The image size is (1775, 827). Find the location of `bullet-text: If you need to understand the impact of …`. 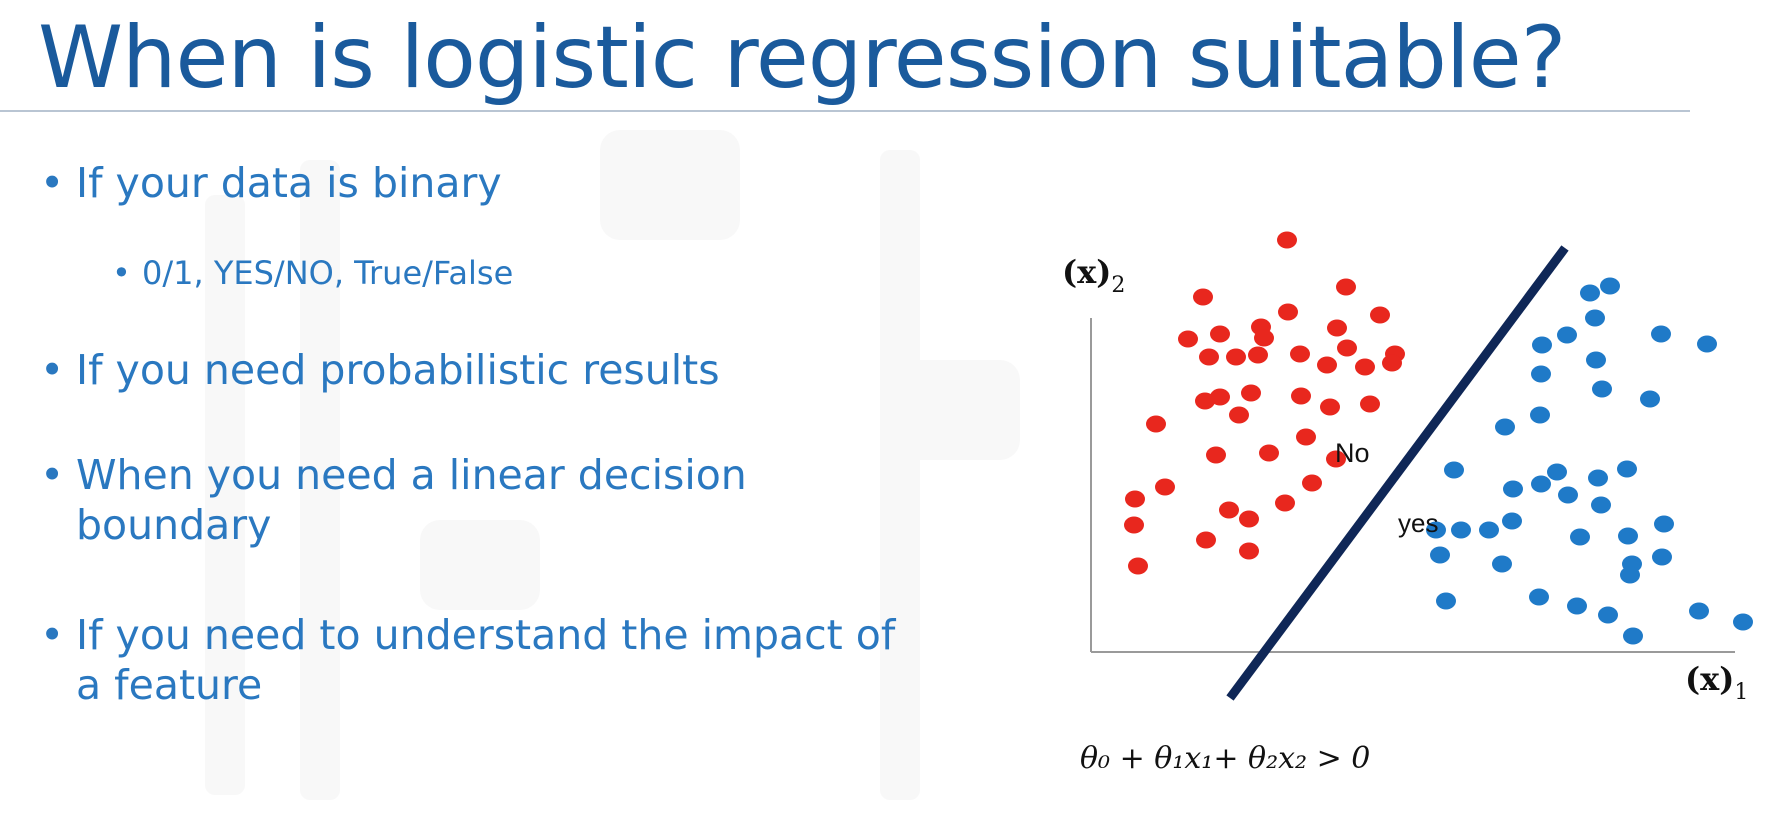

bullet-text: If you need to understand the impact of … is located at coordinates (486, 660).